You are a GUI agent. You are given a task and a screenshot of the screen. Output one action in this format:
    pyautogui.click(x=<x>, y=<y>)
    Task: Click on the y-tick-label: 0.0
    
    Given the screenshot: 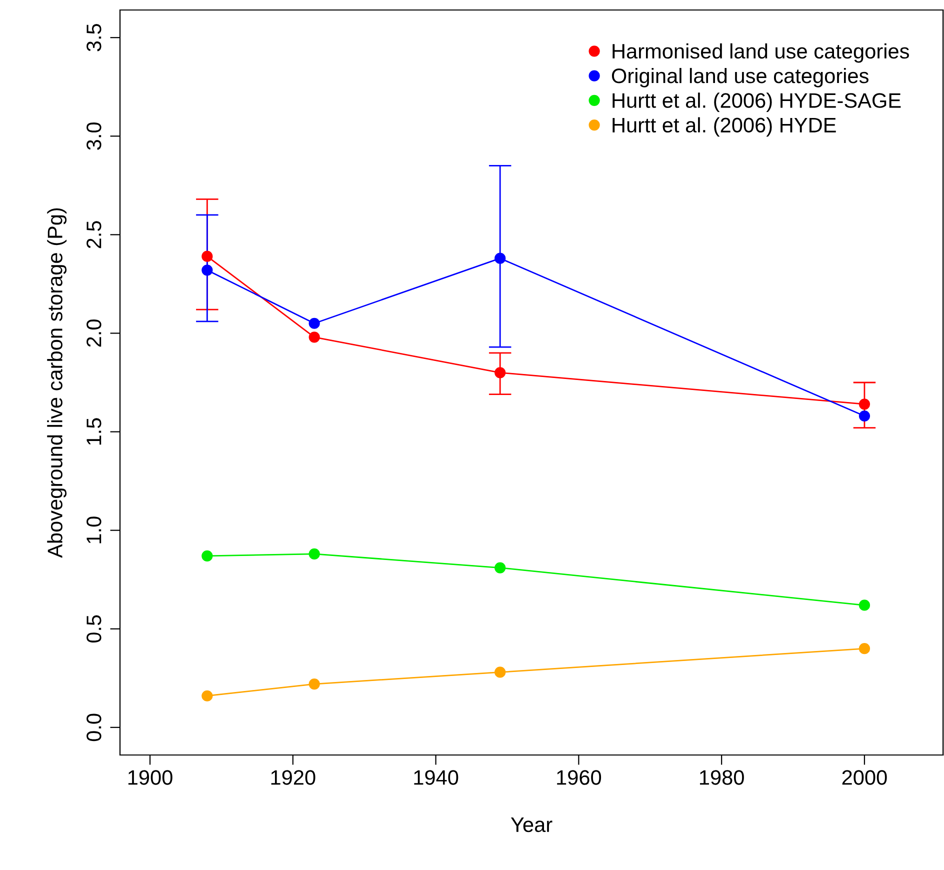 What is the action you would take?
    pyautogui.click(x=94, y=728)
    